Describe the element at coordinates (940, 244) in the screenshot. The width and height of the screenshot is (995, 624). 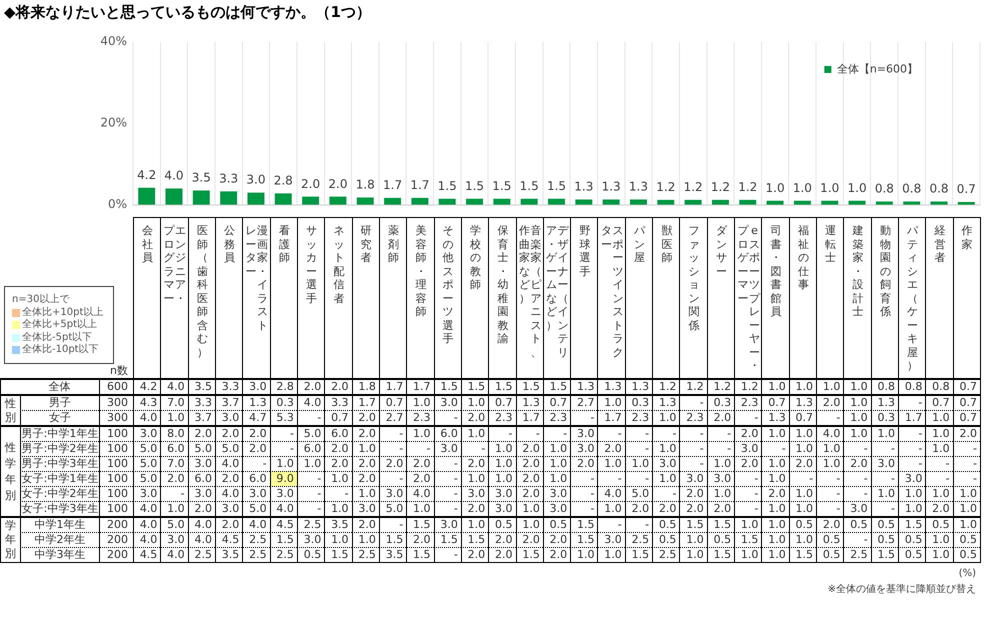
I see `x-tick-label: 経営者` at that location.